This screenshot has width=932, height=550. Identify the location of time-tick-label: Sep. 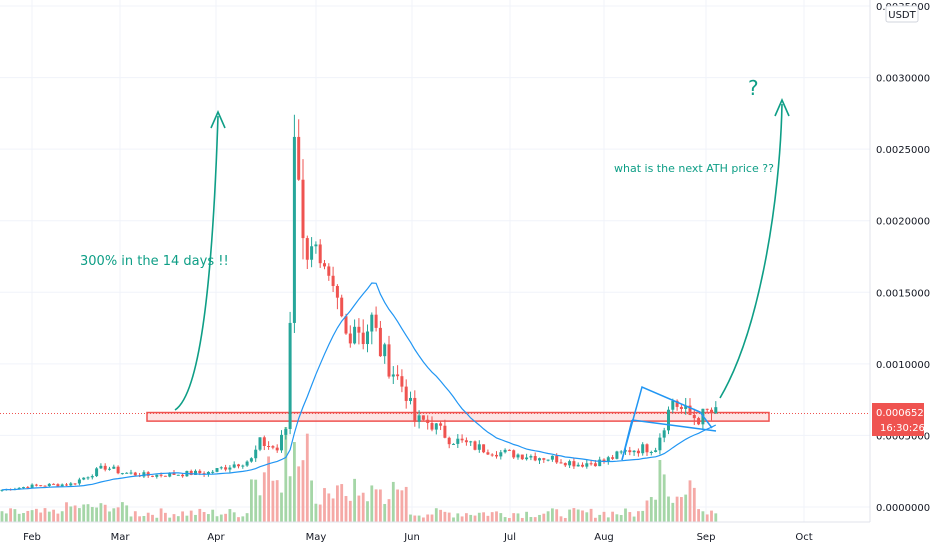
(706, 537).